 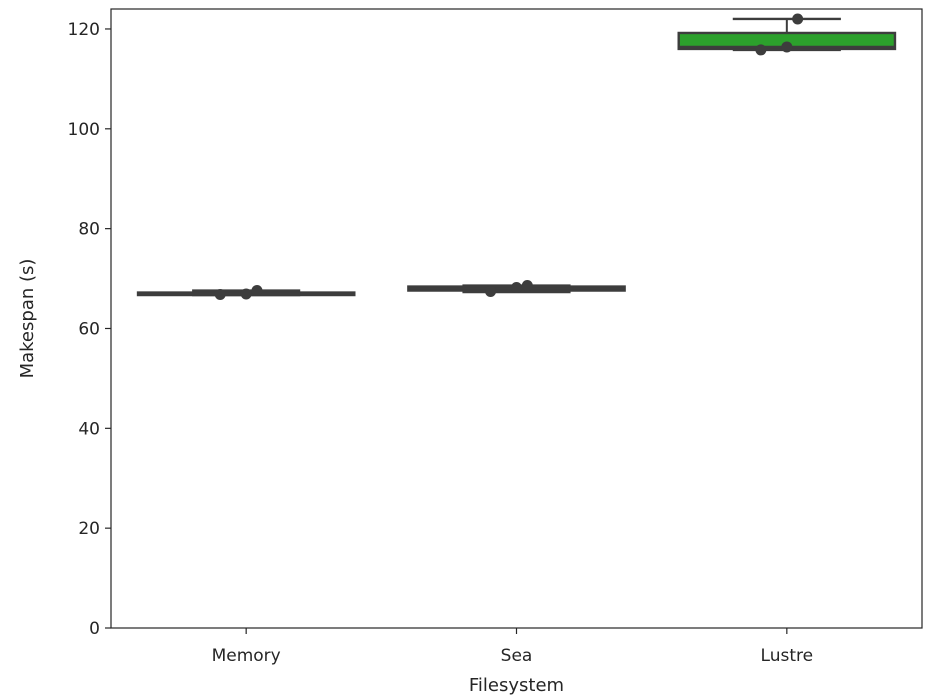 I want to click on y-tick-label: 60, so click(x=89, y=329).